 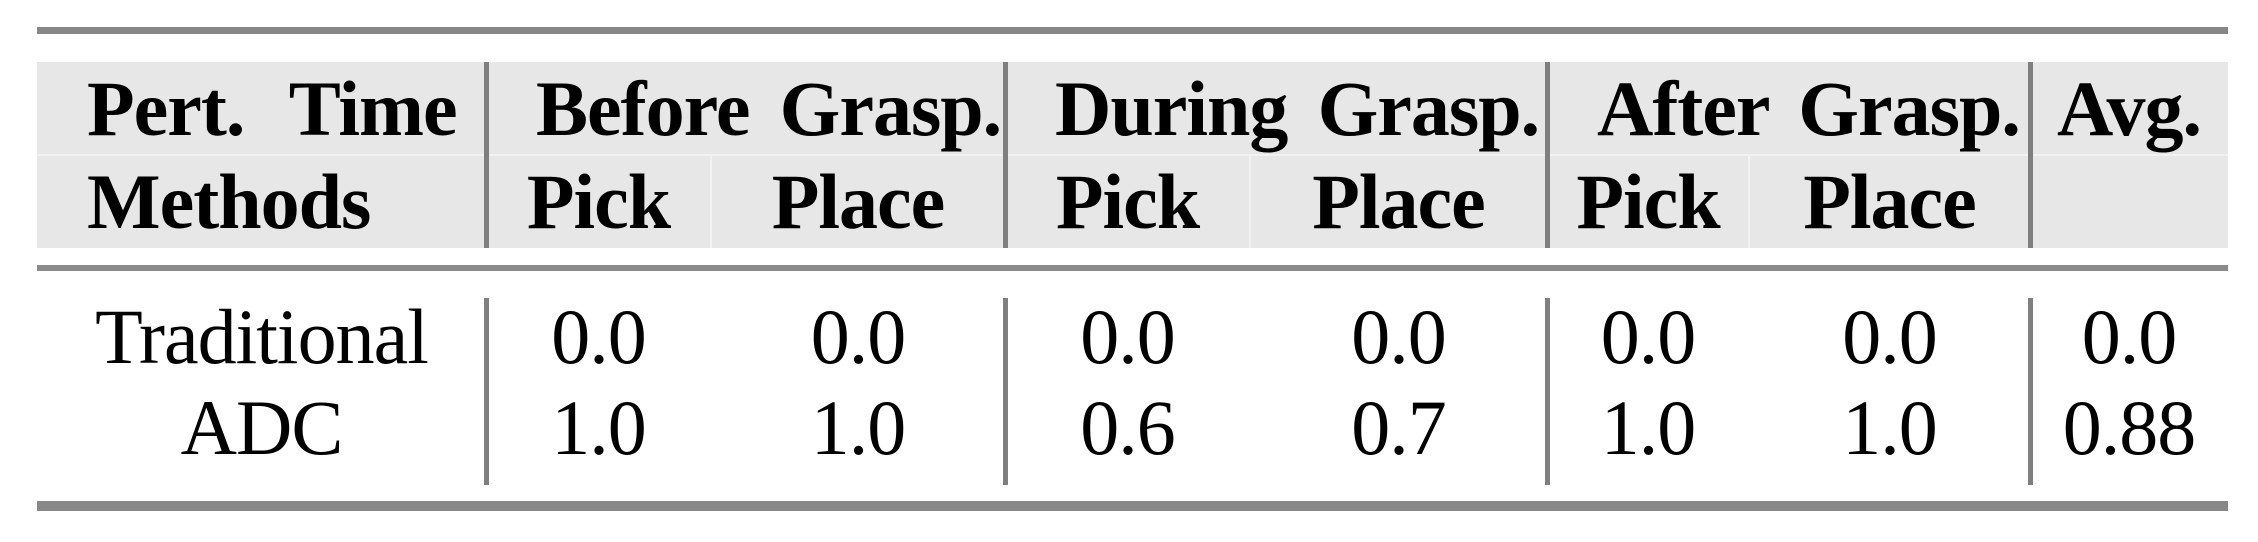 I want to click on value-traditional-after-pick: 0.0, so click(x=1648, y=336).